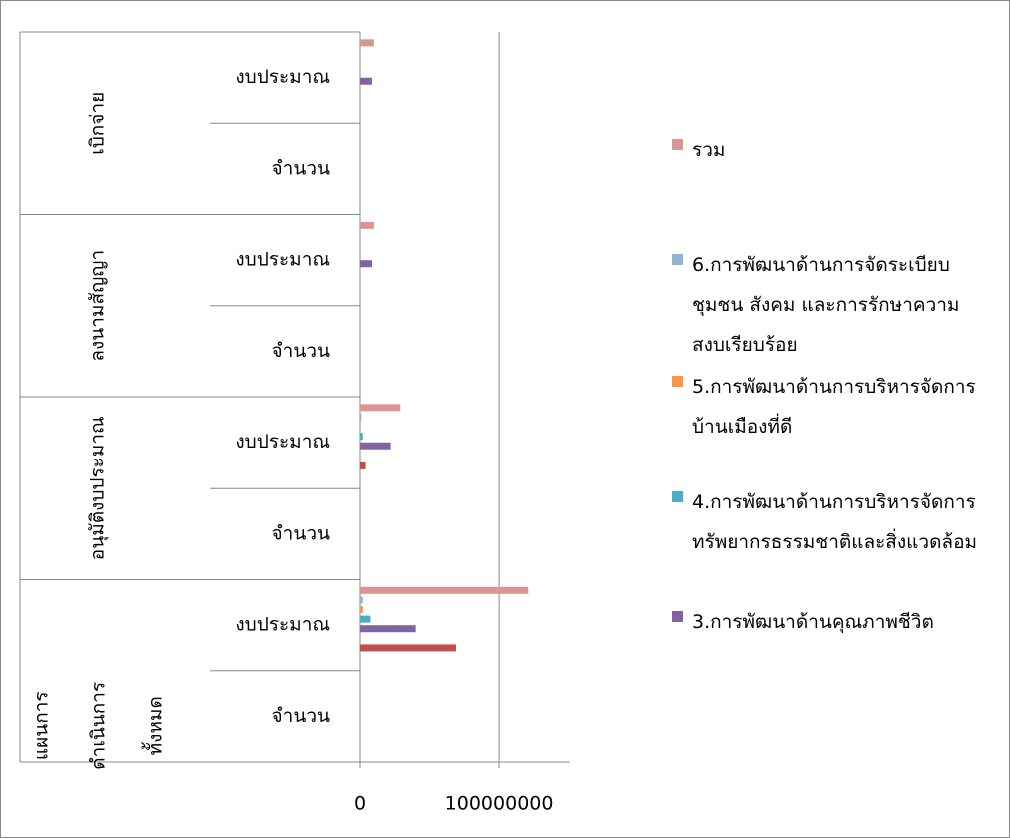 This screenshot has width=1010, height=838. What do you see at coordinates (98, 488) in the screenshot?
I see `group-label: อนุมัติงบประมาณ` at bounding box center [98, 488].